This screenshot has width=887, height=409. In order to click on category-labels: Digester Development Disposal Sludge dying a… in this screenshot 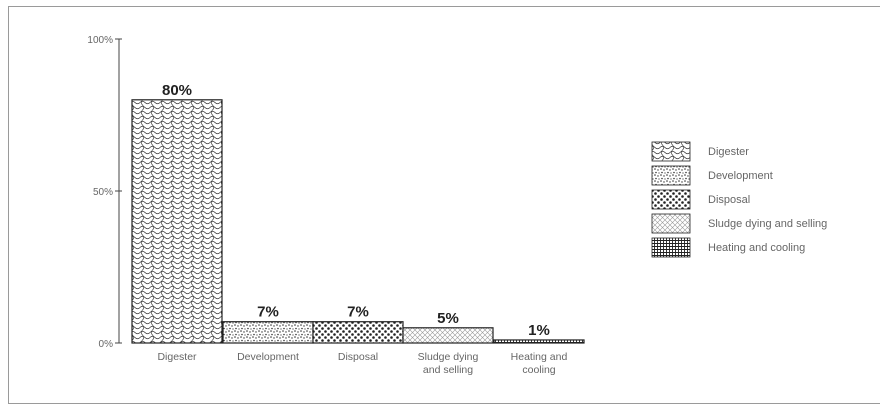, I will do `click(362, 363)`.